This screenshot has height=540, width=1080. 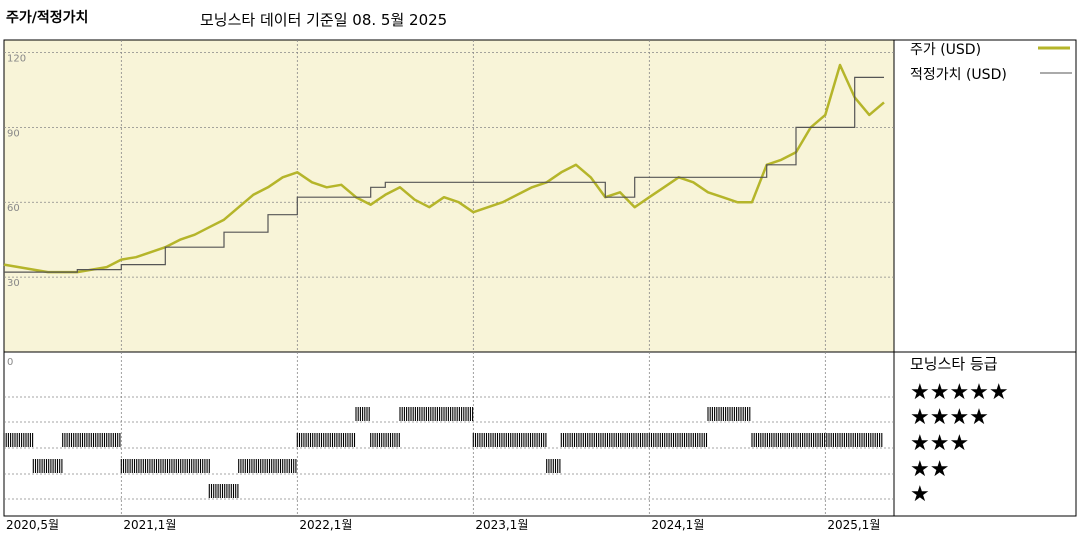 I want to click on legend-star-level: ★, so click(x=920, y=494).